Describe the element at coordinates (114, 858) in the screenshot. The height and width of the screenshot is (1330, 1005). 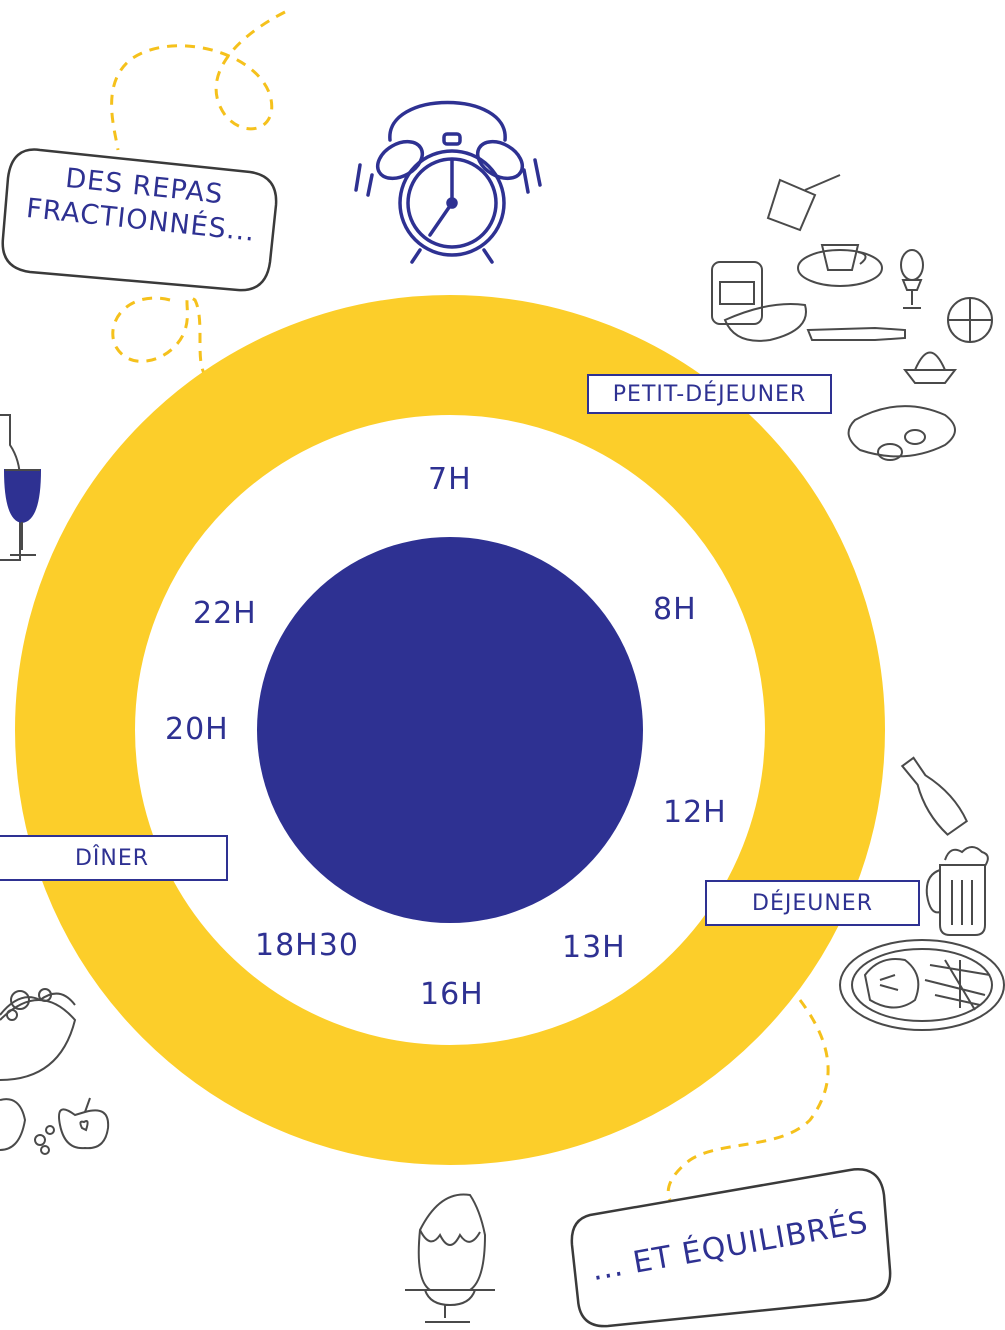
I see `meal-label-dinner: DÎNER` at that location.